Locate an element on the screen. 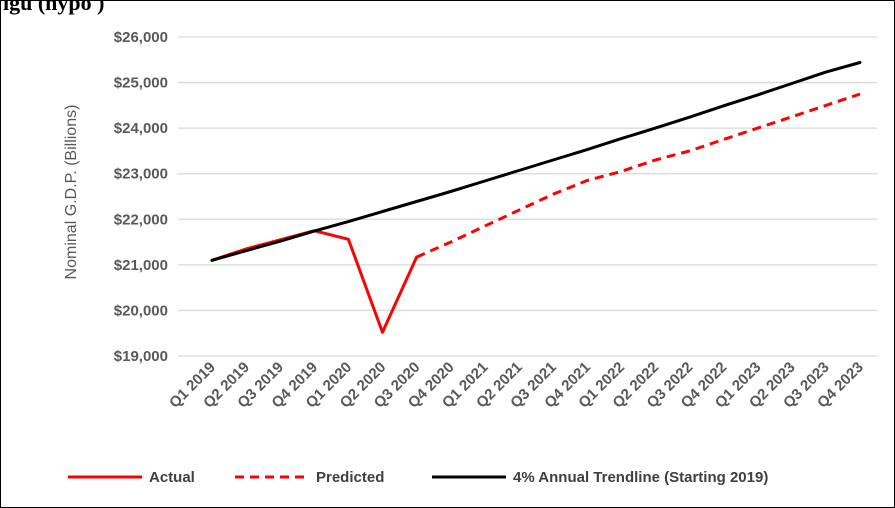  y-tick-label: $25,000 is located at coordinates (141, 83).